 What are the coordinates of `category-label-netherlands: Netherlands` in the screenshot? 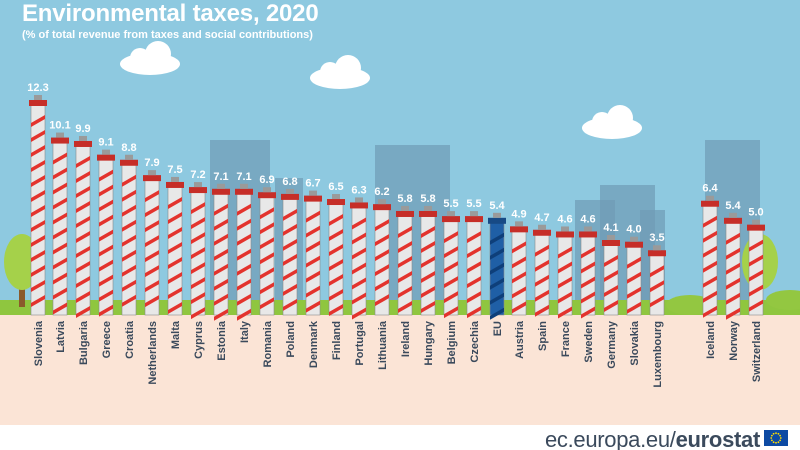 It's located at (153, 353).